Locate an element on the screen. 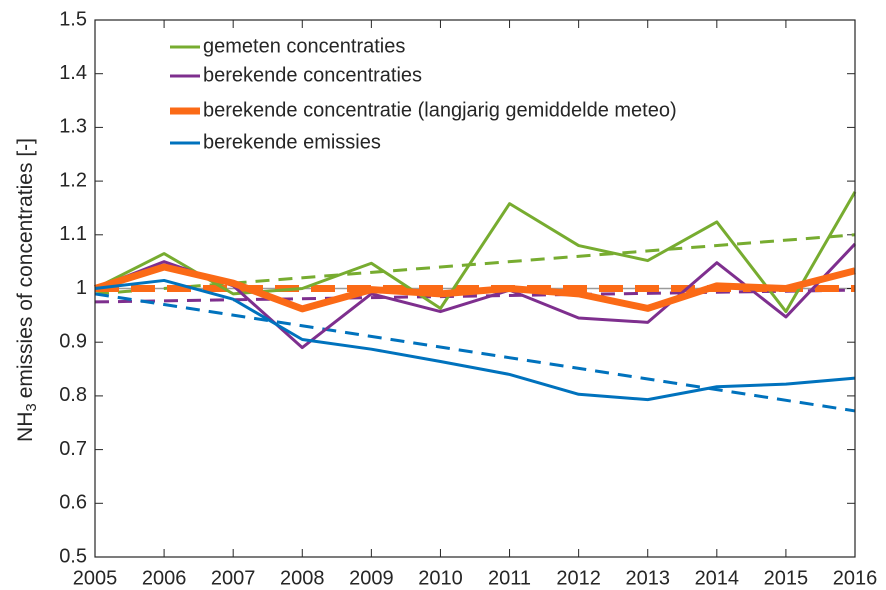  y-tick-label: 1.4 is located at coordinates (73, 73).